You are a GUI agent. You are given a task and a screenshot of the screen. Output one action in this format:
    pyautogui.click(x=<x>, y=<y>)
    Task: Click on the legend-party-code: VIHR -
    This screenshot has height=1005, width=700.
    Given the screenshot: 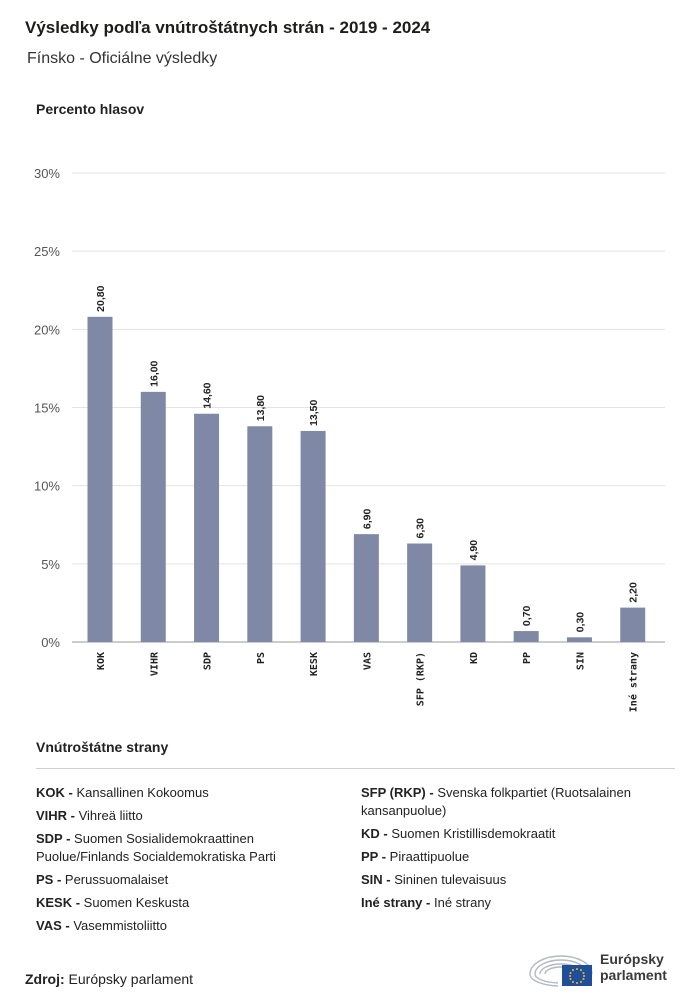 What is the action you would take?
    pyautogui.click(x=55, y=815)
    